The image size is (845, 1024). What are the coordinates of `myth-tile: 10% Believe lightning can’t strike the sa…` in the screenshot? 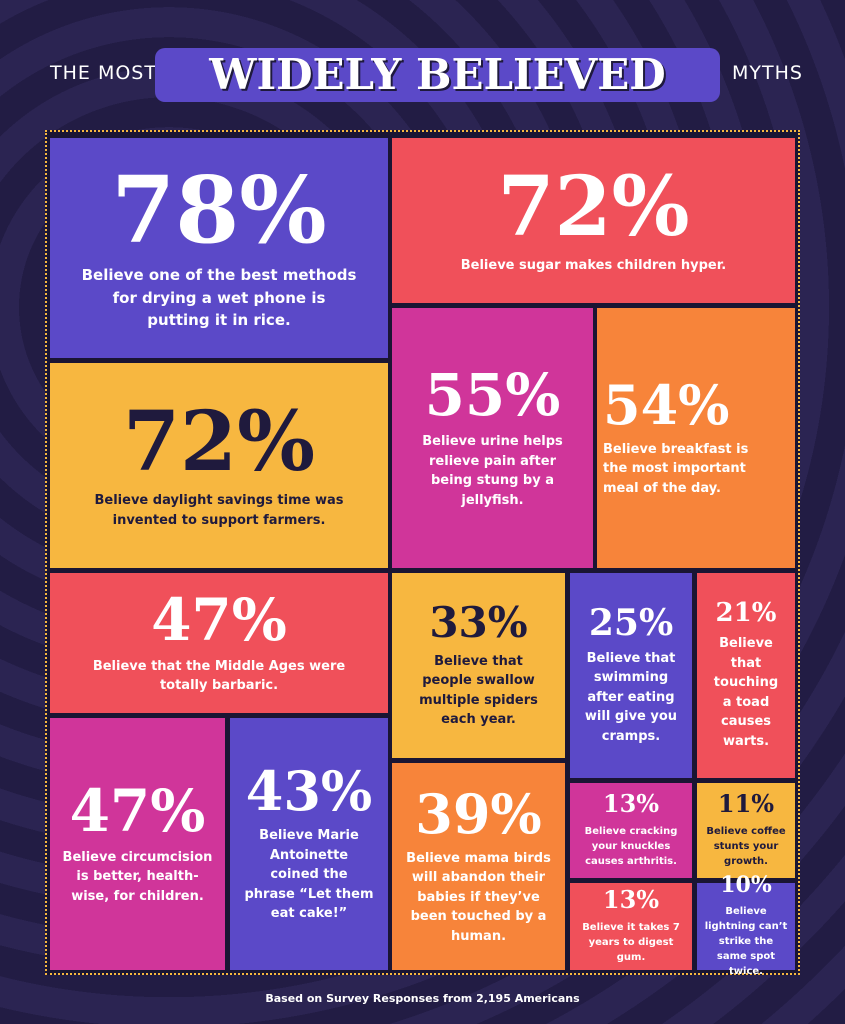 It's located at (746, 925).